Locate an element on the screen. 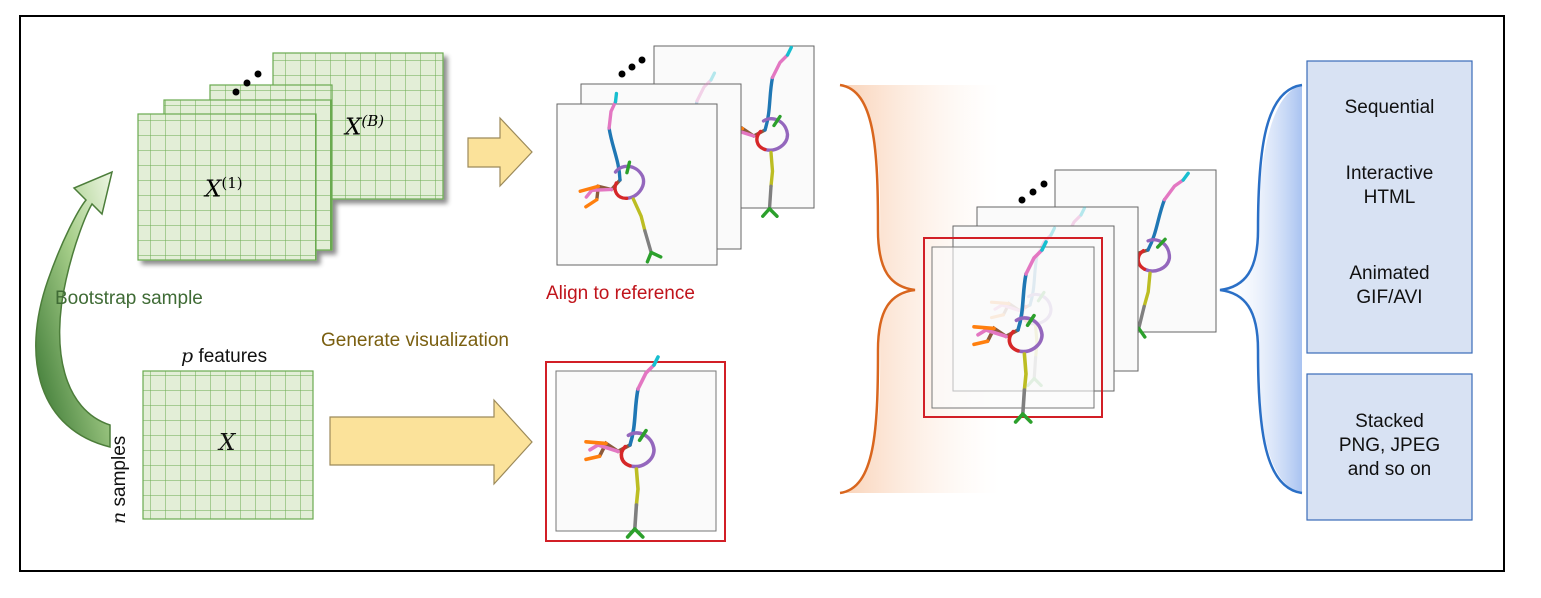 The width and height of the screenshot is (1541, 598). combined-reference-frame is located at coordinates (1013, 327).